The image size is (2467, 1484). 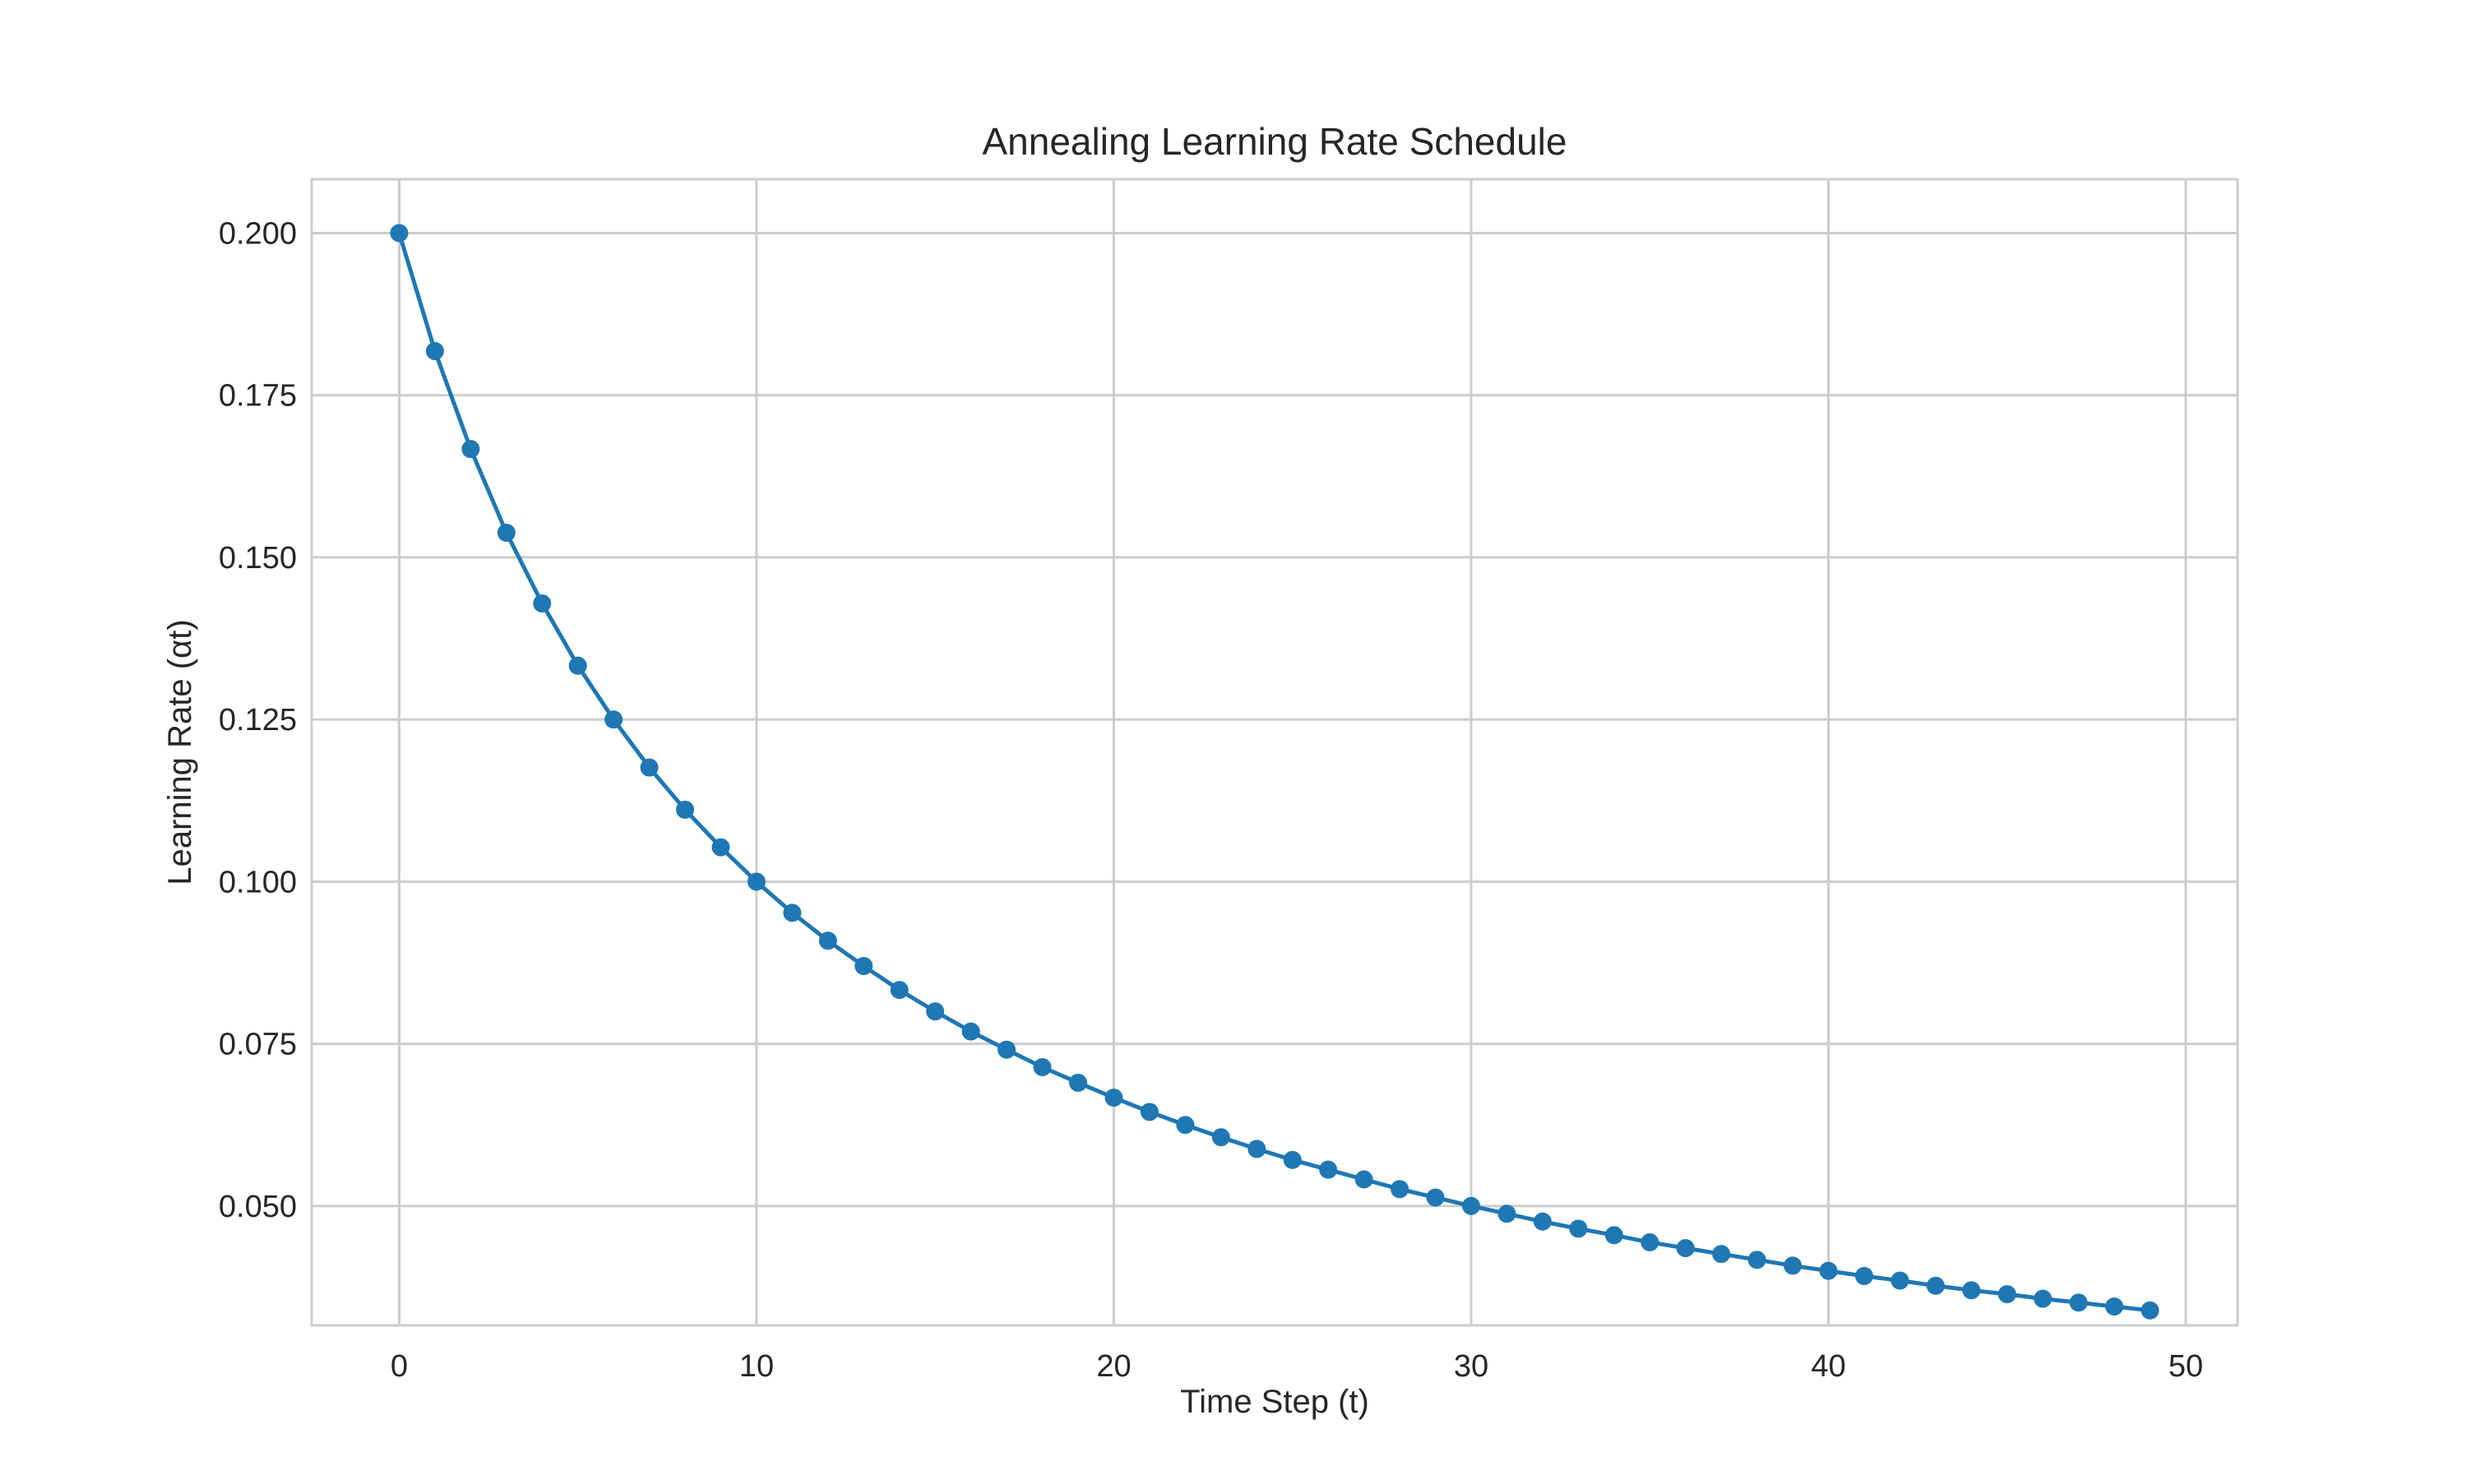 What do you see at coordinates (258, 559) in the screenshot?
I see `y-tick-label: 0.150` at bounding box center [258, 559].